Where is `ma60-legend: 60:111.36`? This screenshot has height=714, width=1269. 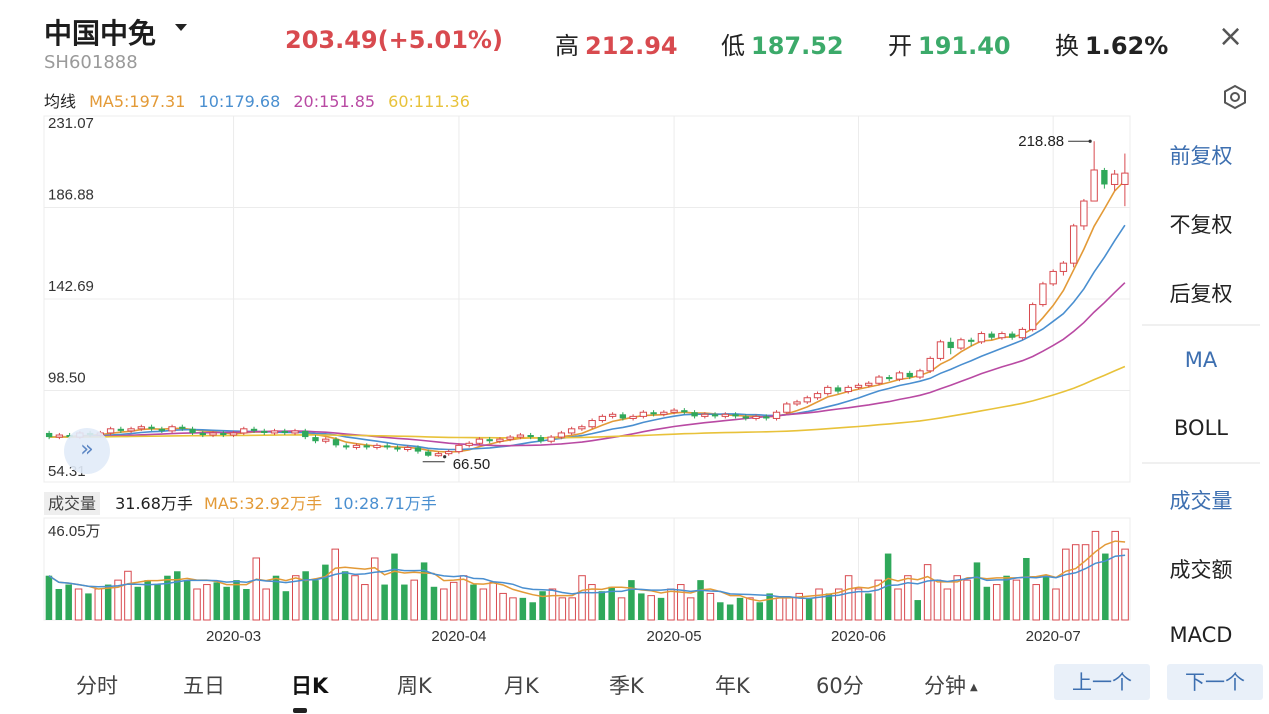
ma60-legend: 60:111.36 is located at coordinates (429, 101).